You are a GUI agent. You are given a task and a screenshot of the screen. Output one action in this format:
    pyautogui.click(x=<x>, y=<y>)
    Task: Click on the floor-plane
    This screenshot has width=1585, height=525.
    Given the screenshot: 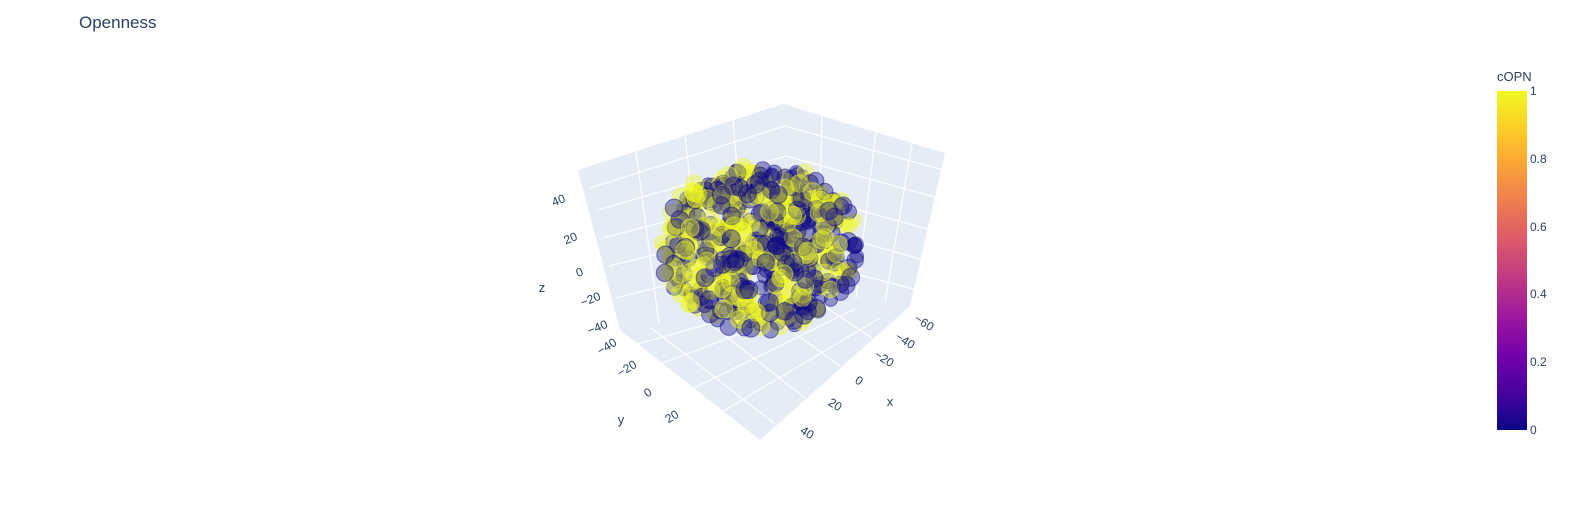 What is the action you would take?
    pyautogui.click(x=765, y=363)
    